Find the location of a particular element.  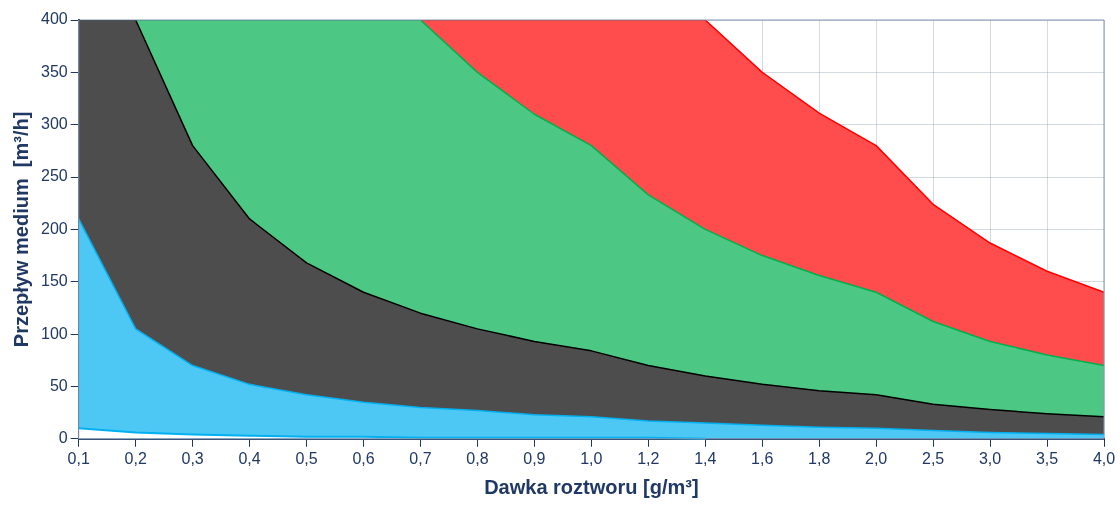

y-tick-label: 250 is located at coordinates (54, 176).